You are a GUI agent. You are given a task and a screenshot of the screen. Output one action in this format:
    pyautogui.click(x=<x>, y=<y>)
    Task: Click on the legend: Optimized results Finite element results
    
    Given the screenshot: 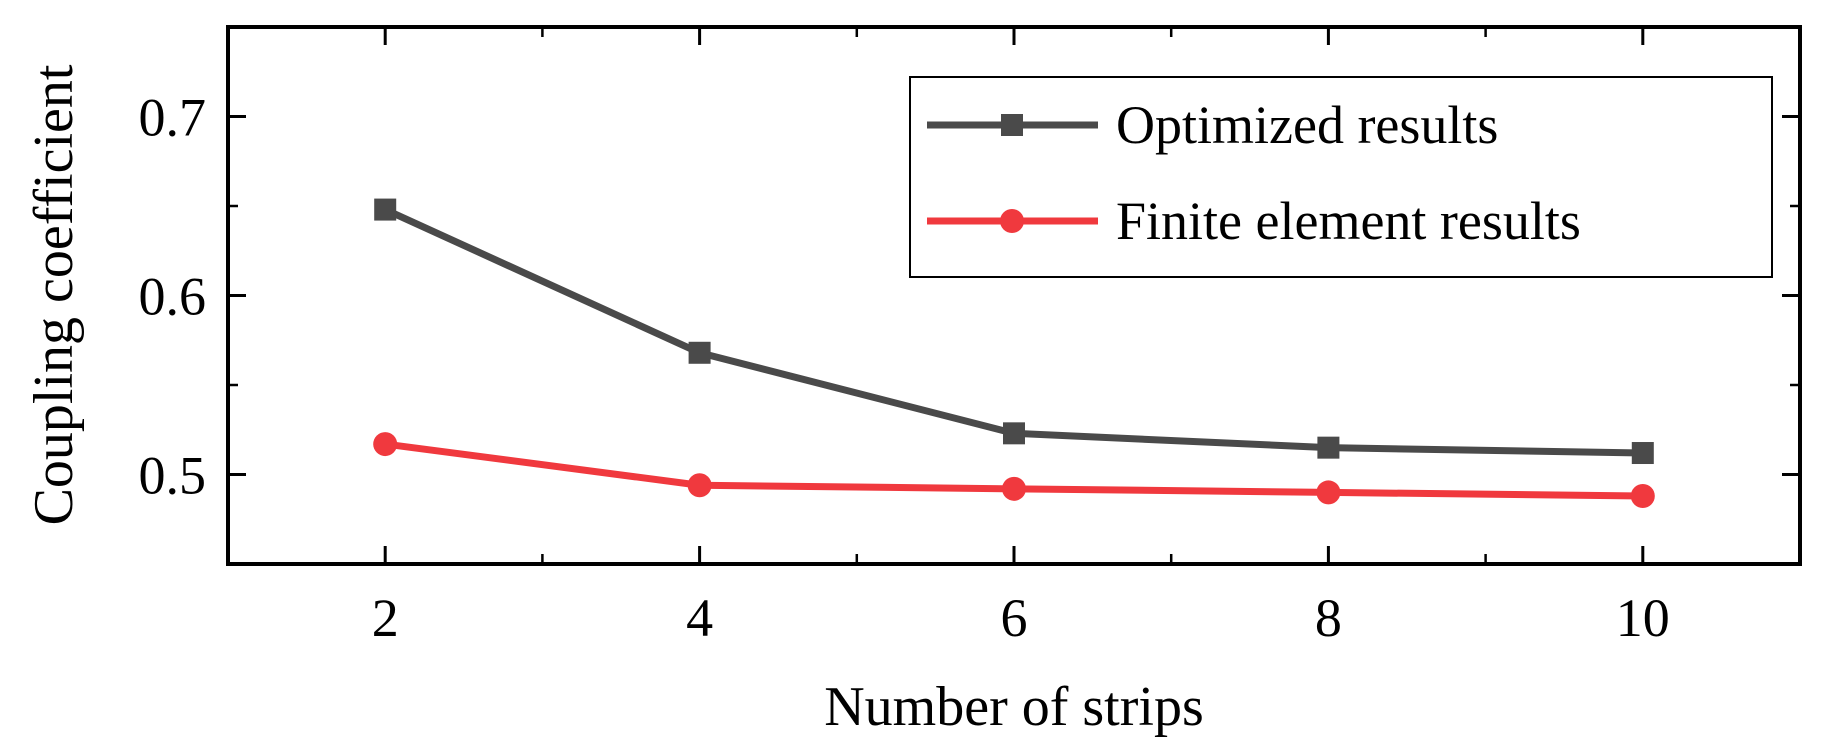 What is the action you would take?
    pyautogui.click(x=1341, y=177)
    